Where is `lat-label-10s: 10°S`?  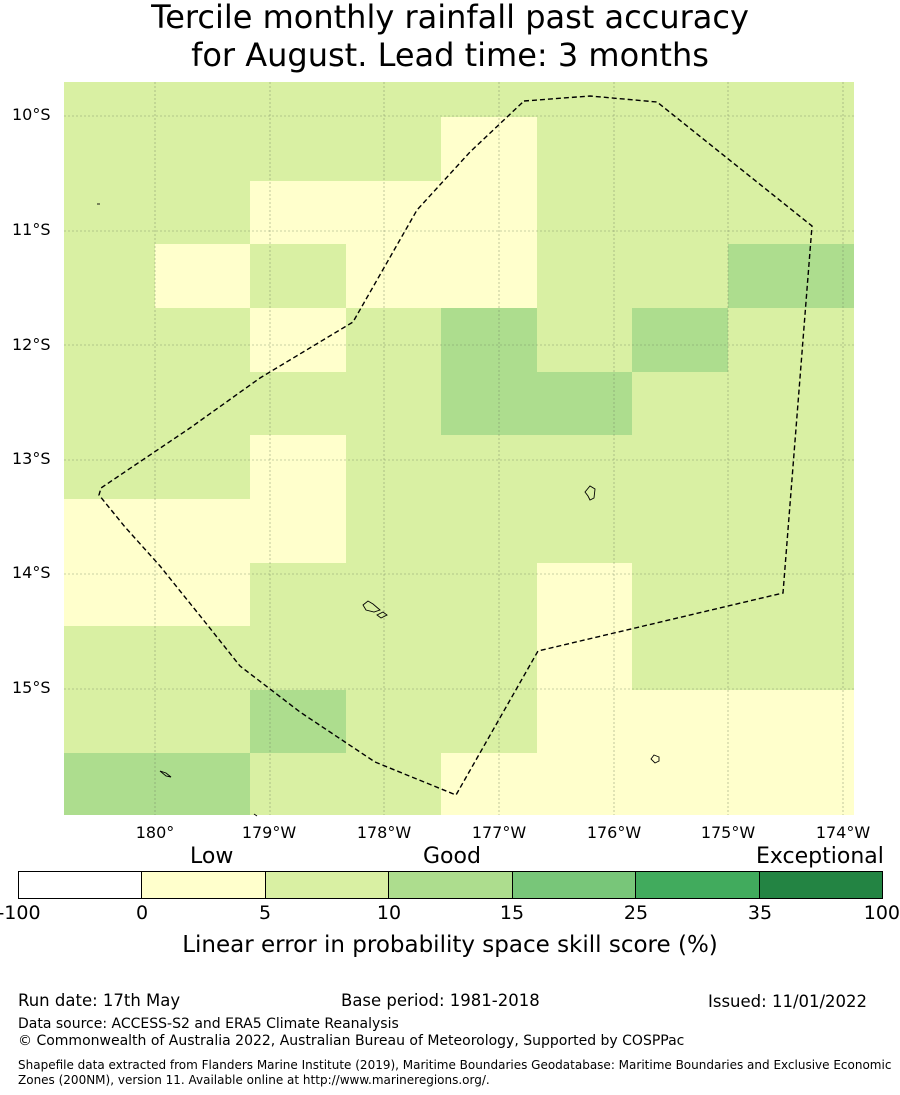 lat-label-10s: 10°S is located at coordinates (31, 114).